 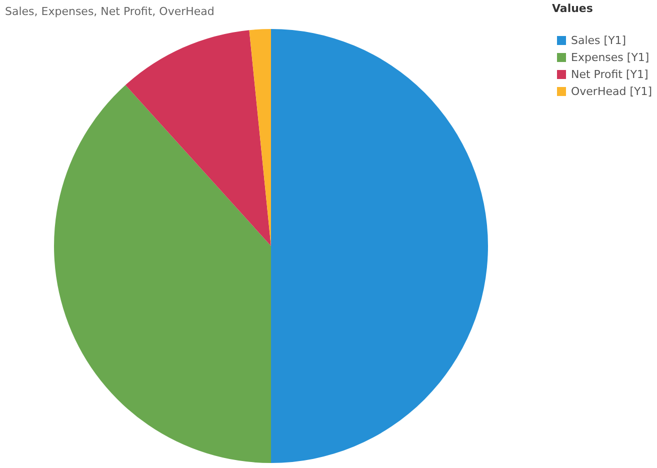 What do you see at coordinates (598, 40) in the screenshot?
I see `legend-label: Sales [Y1]` at bounding box center [598, 40].